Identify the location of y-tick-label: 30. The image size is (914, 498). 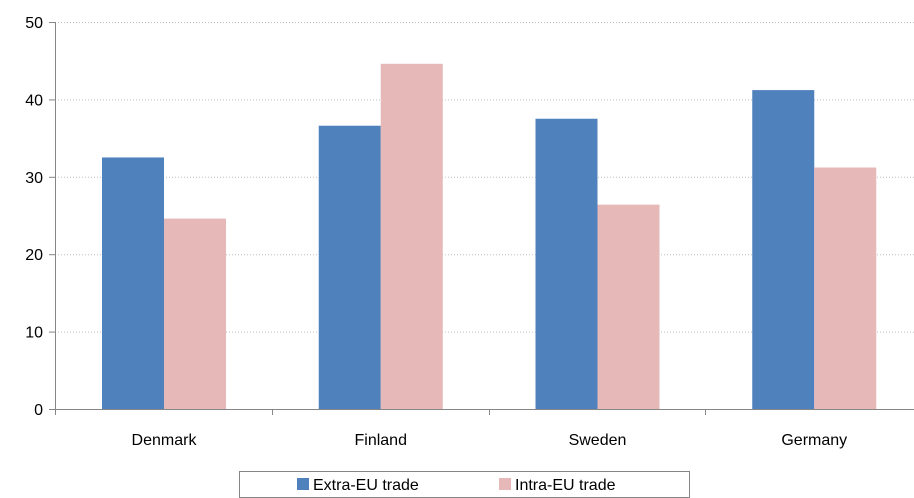
(34, 178).